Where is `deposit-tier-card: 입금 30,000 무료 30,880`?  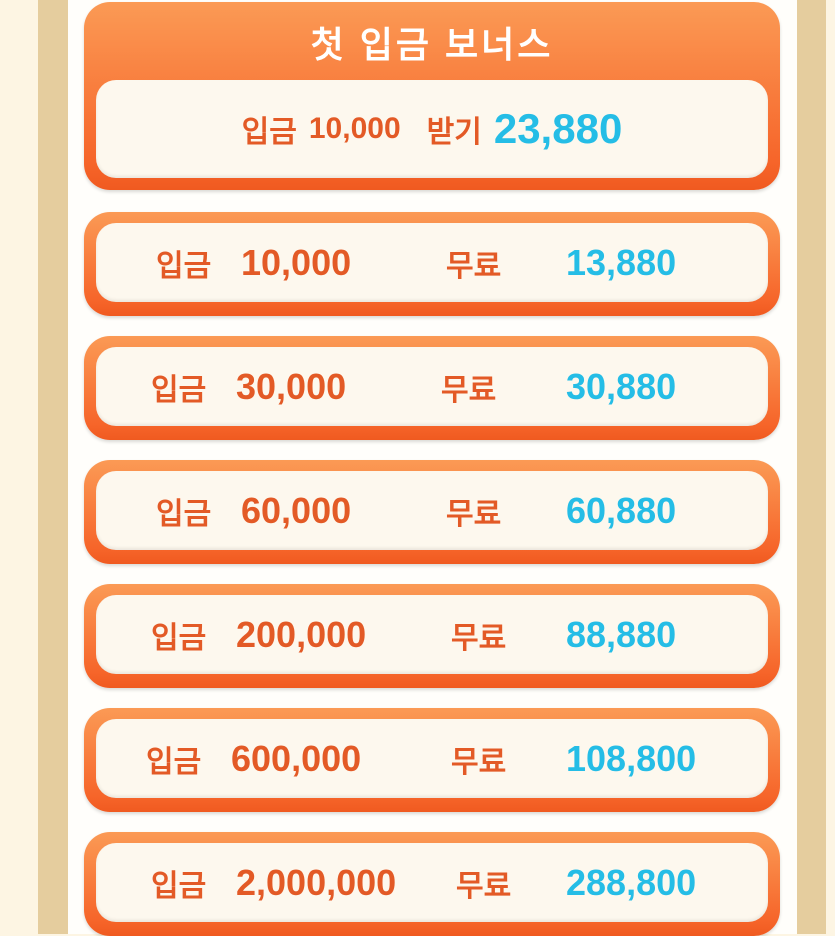
deposit-tier-card: 입금 30,000 무료 30,880 is located at coordinates (432, 388).